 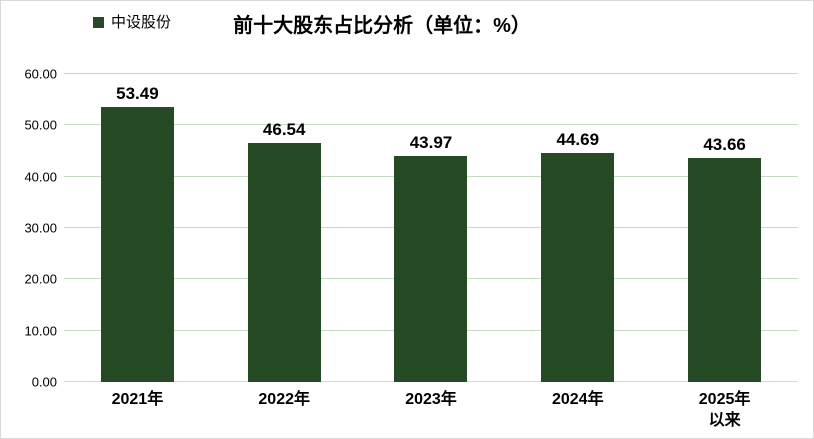 What do you see at coordinates (431, 269) in the screenshot?
I see `bar-2023年` at bounding box center [431, 269].